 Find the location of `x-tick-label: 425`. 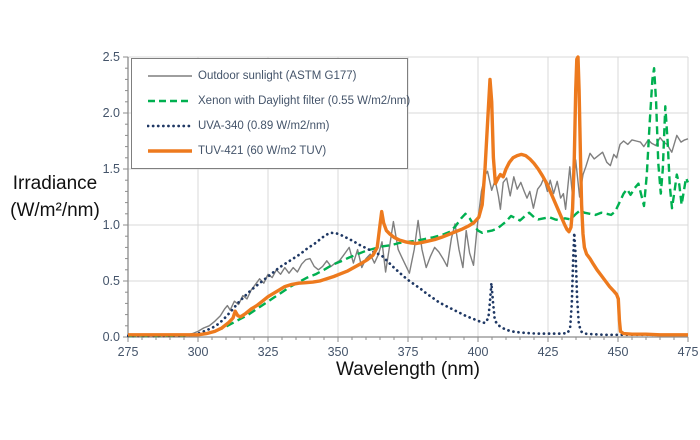

x-tick-label: 425 is located at coordinates (548, 352).